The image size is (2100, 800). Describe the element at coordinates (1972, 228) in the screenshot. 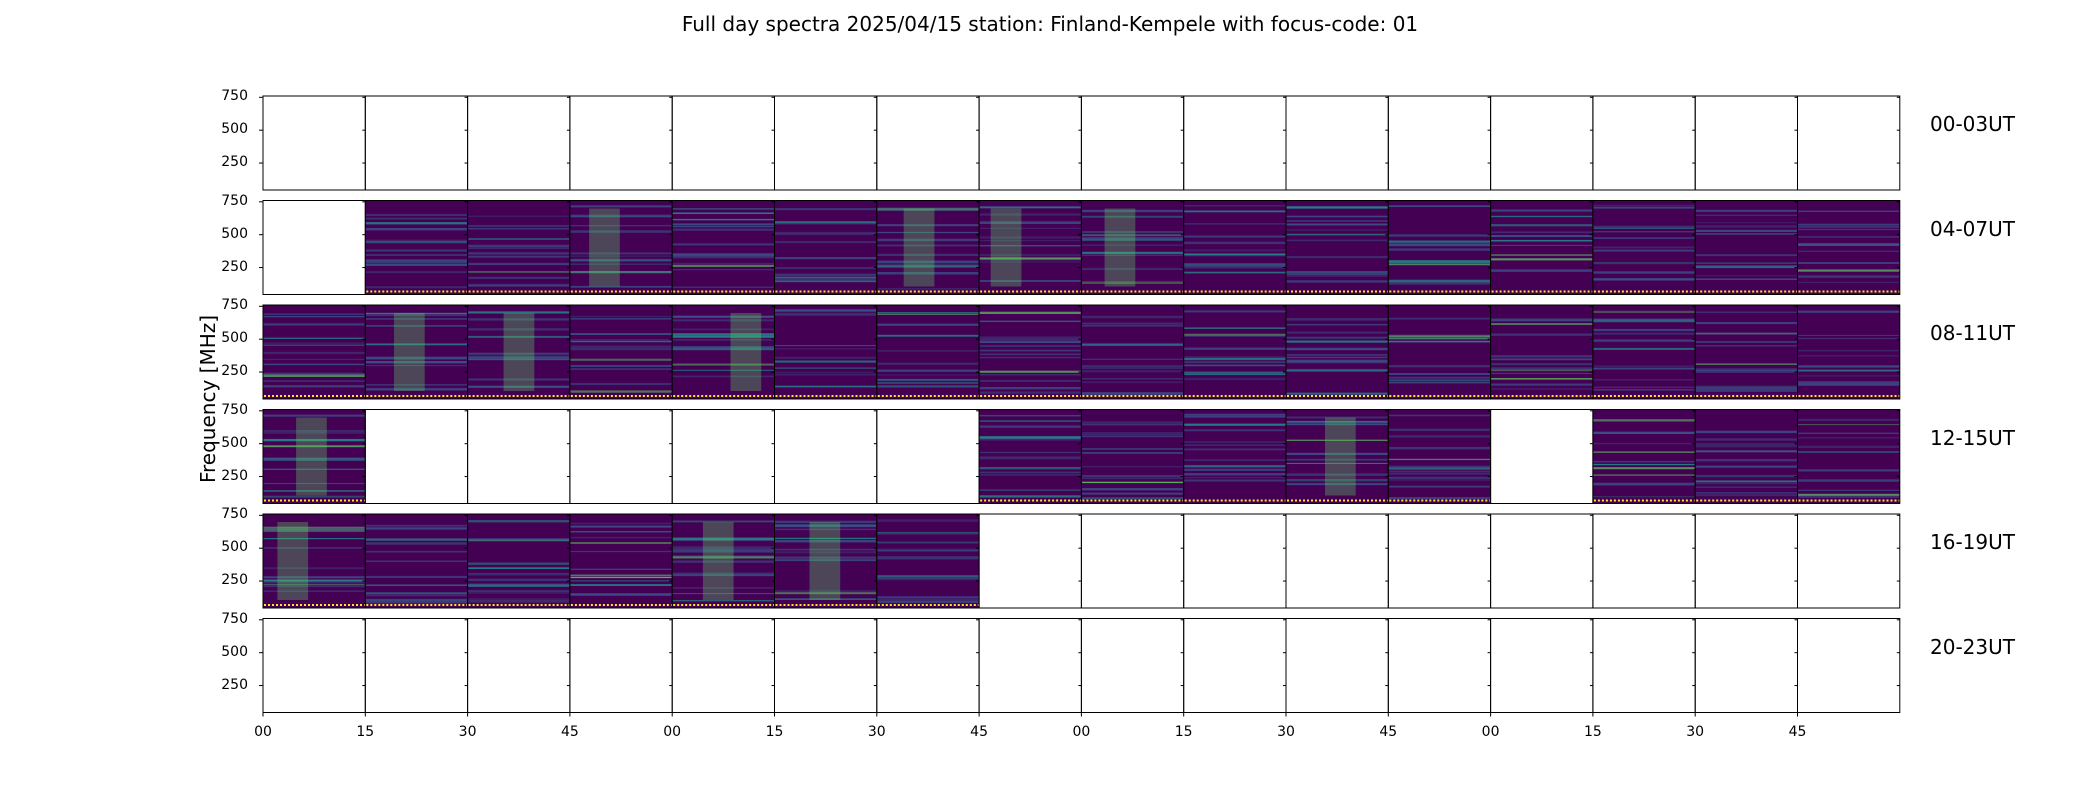

I see `row-label: 04-07UT` at that location.